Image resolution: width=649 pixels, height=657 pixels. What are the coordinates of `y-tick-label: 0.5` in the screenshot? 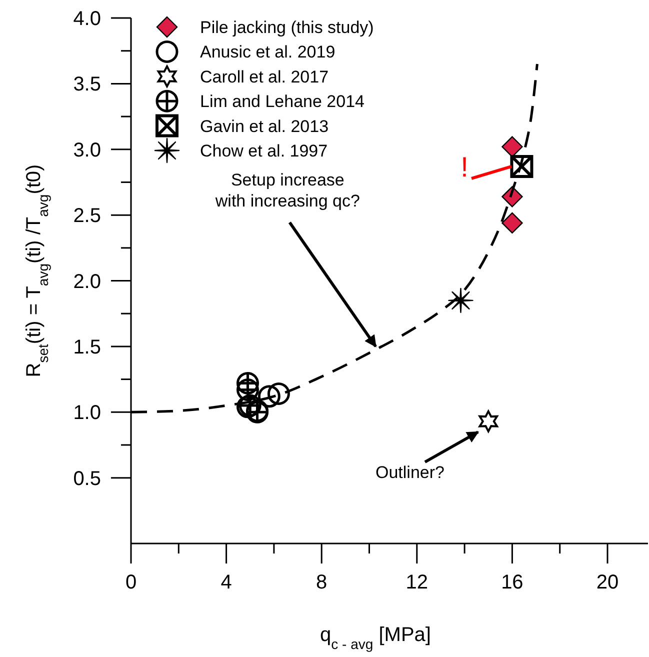 It's located at (87, 479).